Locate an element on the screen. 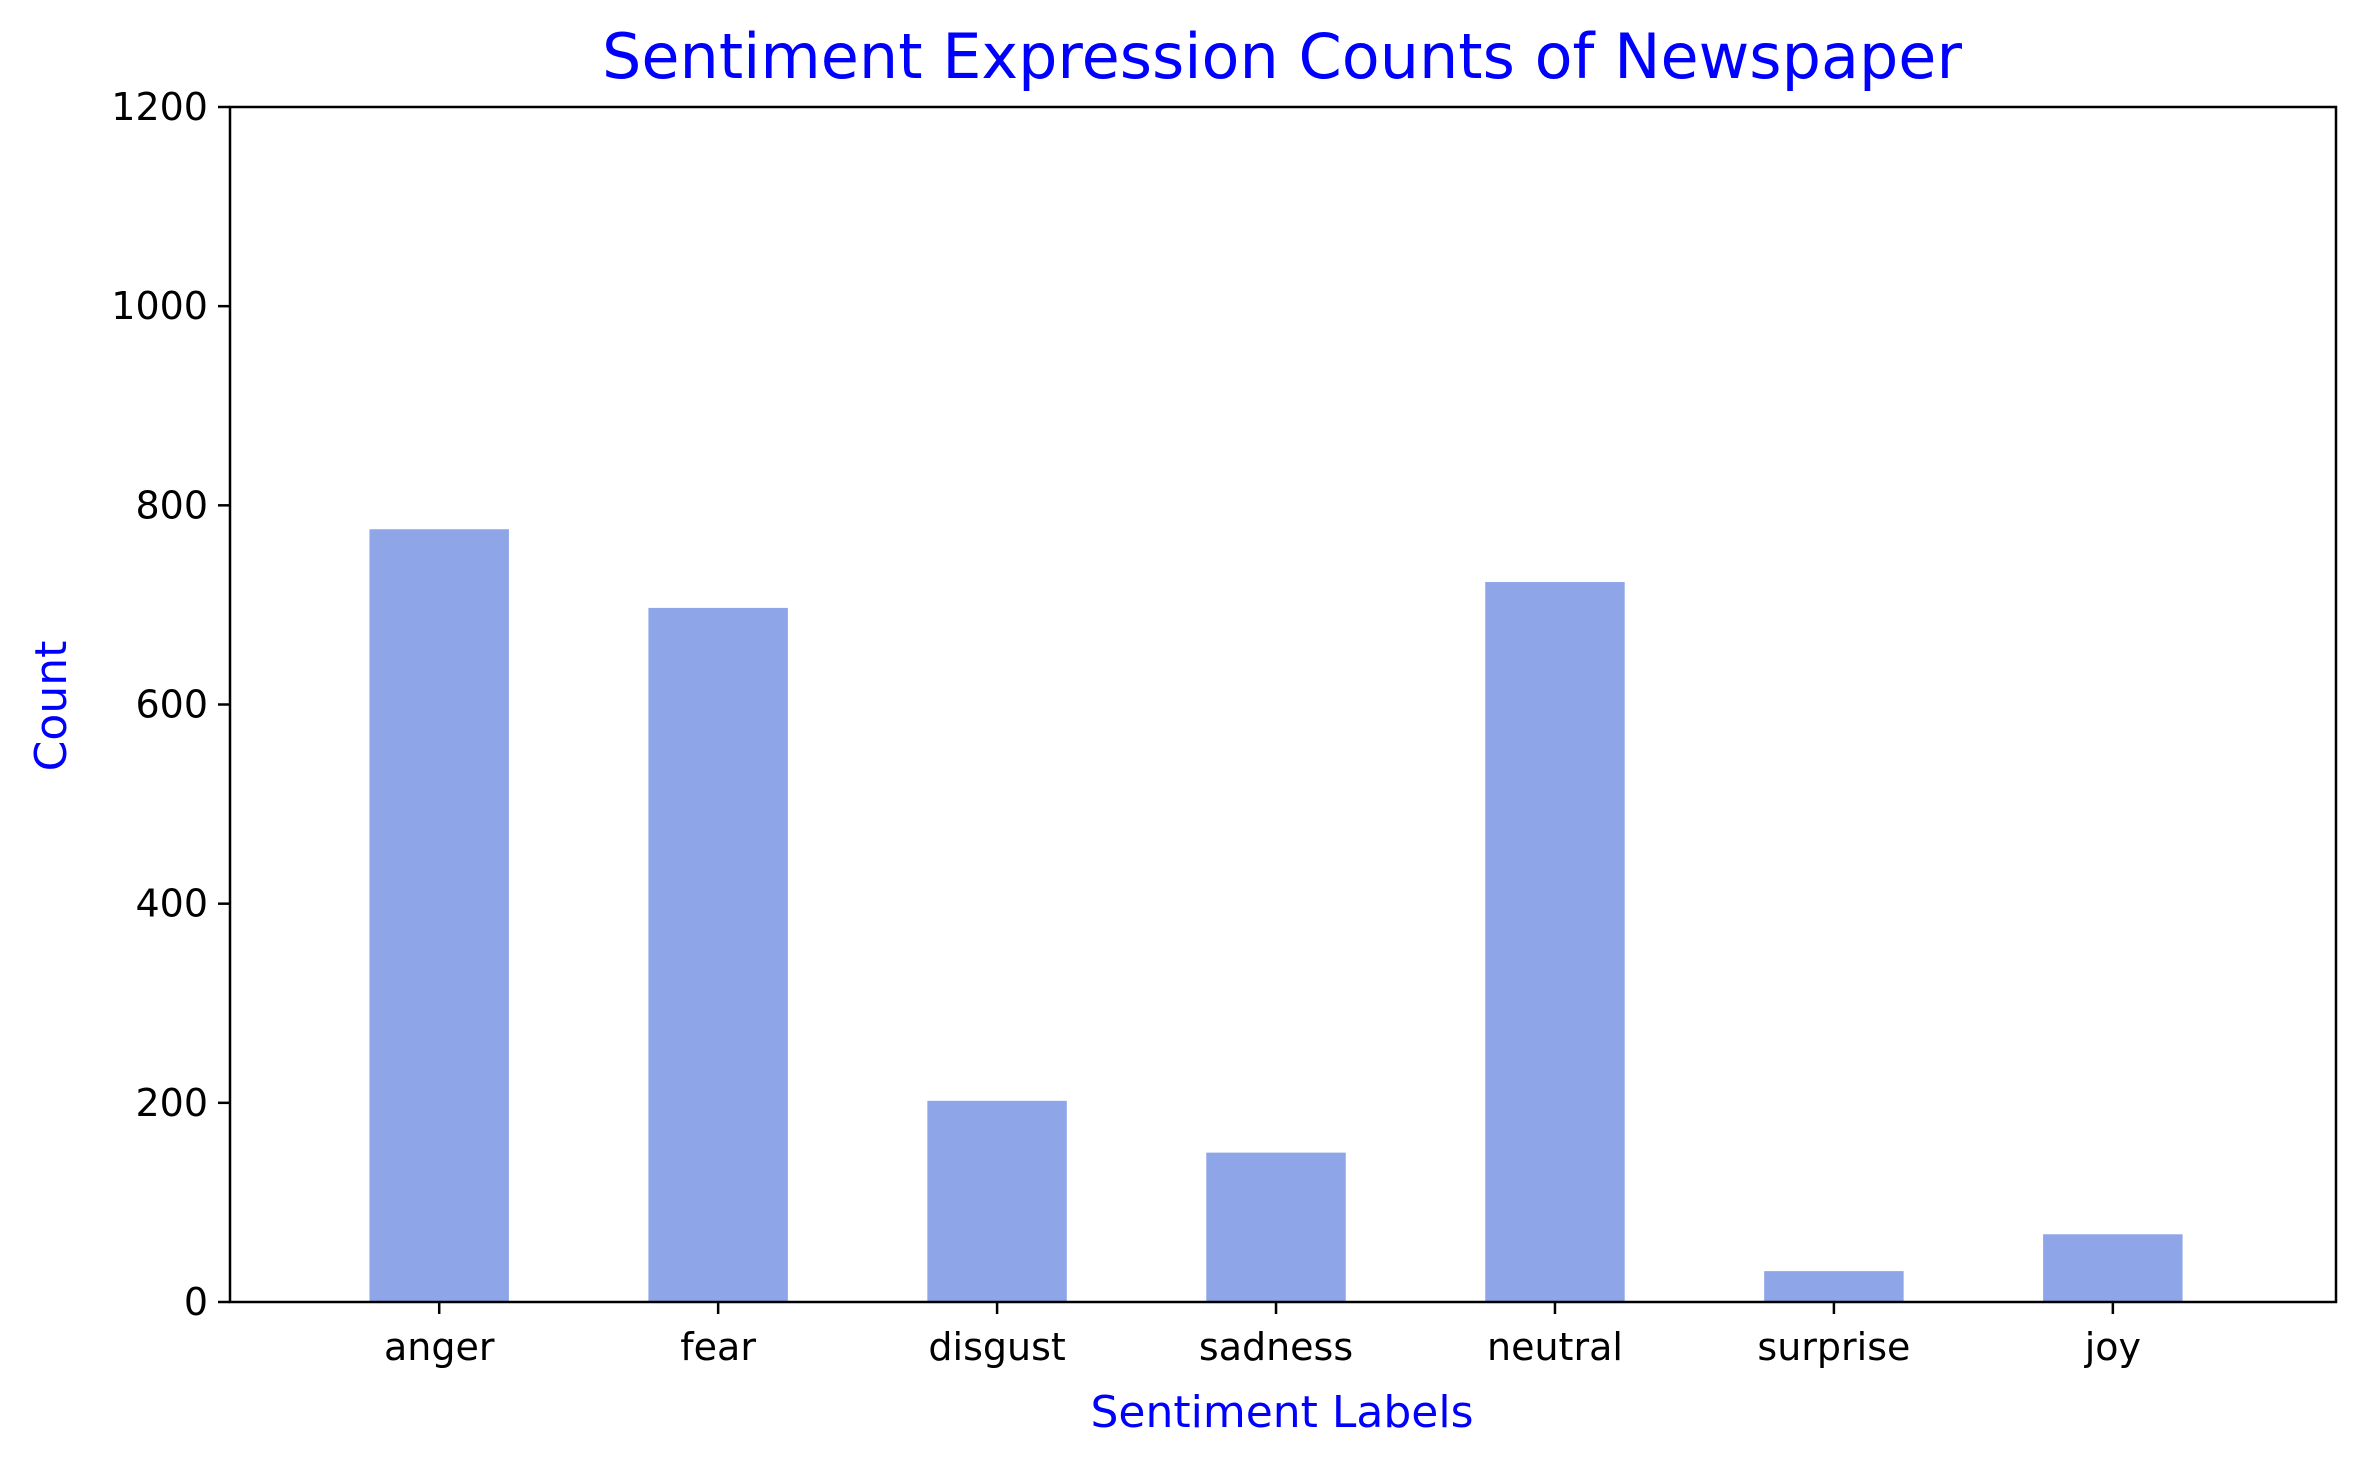 This screenshot has height=1467, width=2364. y-axis-ticks: 0 200 400 600 800 1000 1200 is located at coordinates (170, 704).